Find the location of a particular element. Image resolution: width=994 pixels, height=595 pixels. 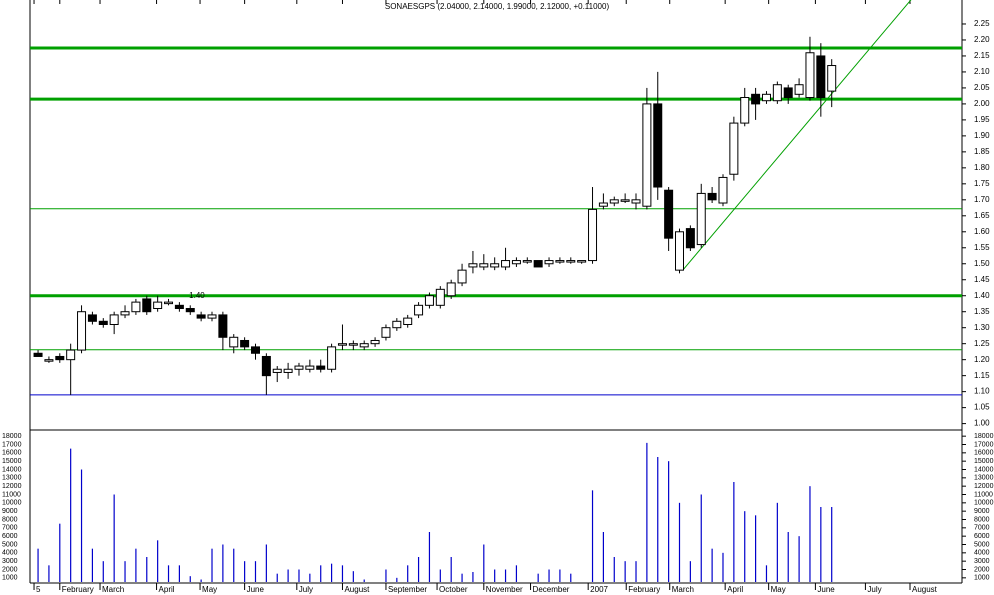

y-tick-label: 1.25 is located at coordinates (982, 343).